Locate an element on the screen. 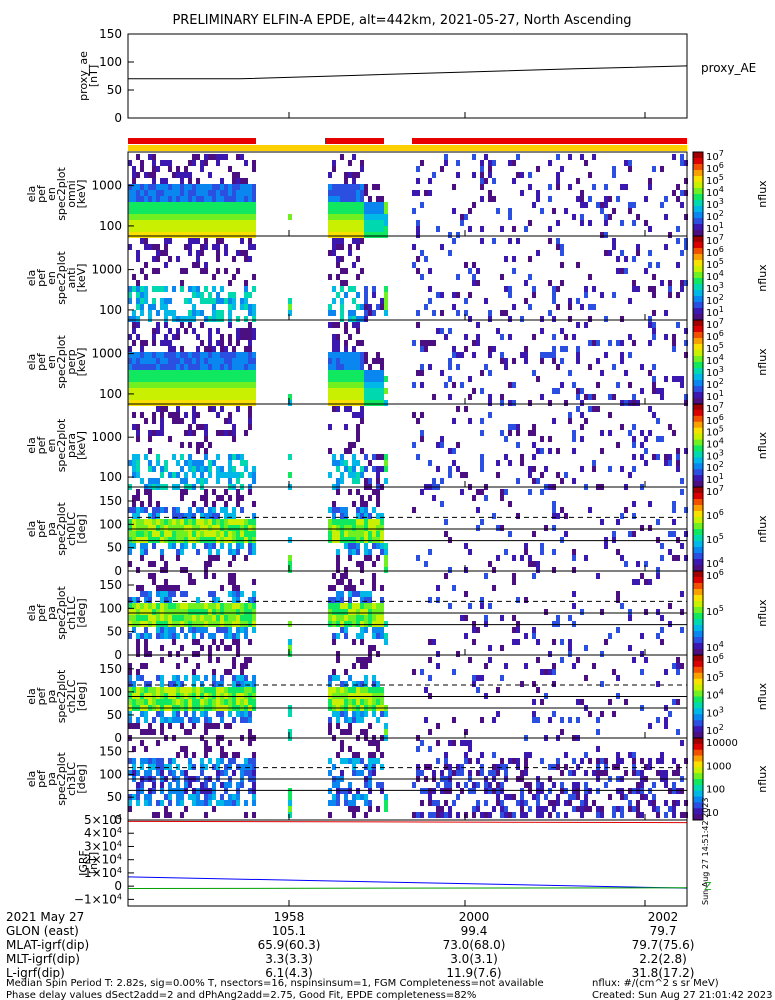 Image resolution: width=775 pixels, height=1000 pixels. panel-ylabel: [deg] is located at coordinates (81, 778).